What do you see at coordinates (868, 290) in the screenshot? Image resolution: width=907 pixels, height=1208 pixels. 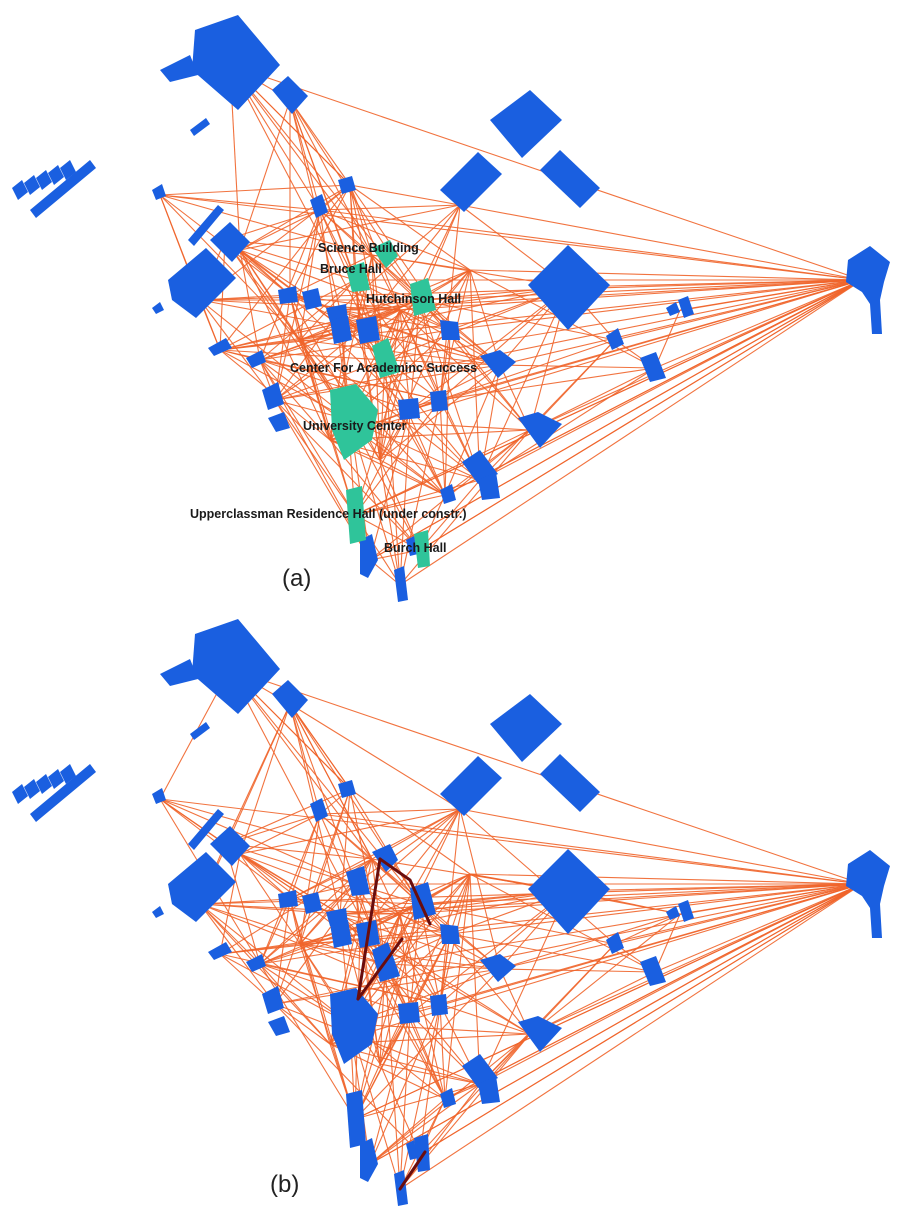 I see `building-far-east` at bounding box center [868, 290].